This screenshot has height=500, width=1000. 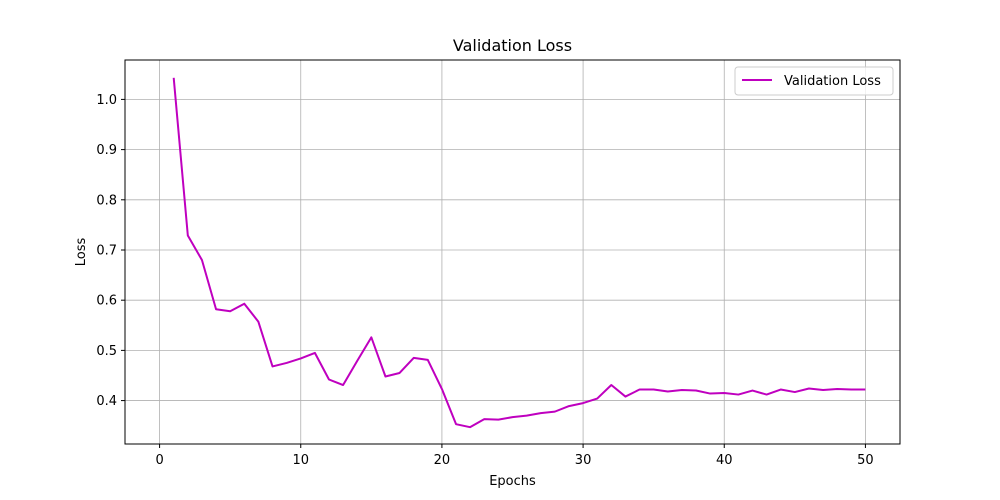 I want to click on y-tick-label: 0.4, so click(x=106, y=401).